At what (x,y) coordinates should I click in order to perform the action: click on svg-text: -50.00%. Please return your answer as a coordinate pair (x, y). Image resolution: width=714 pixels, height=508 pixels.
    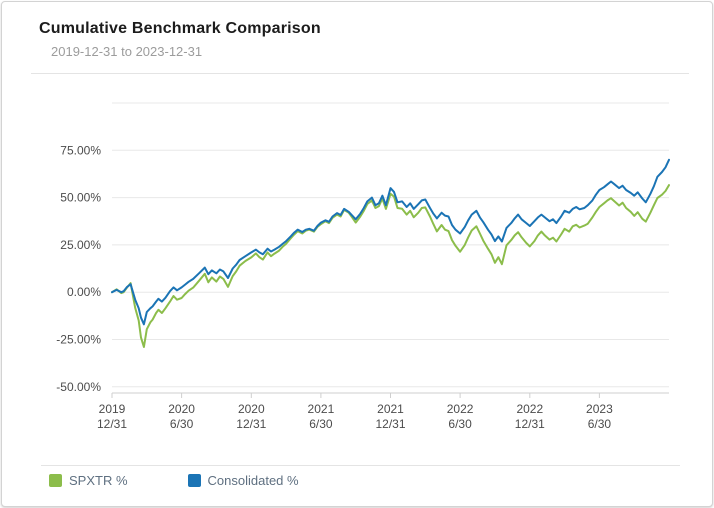
    Looking at the image, I should click on (78, 387).